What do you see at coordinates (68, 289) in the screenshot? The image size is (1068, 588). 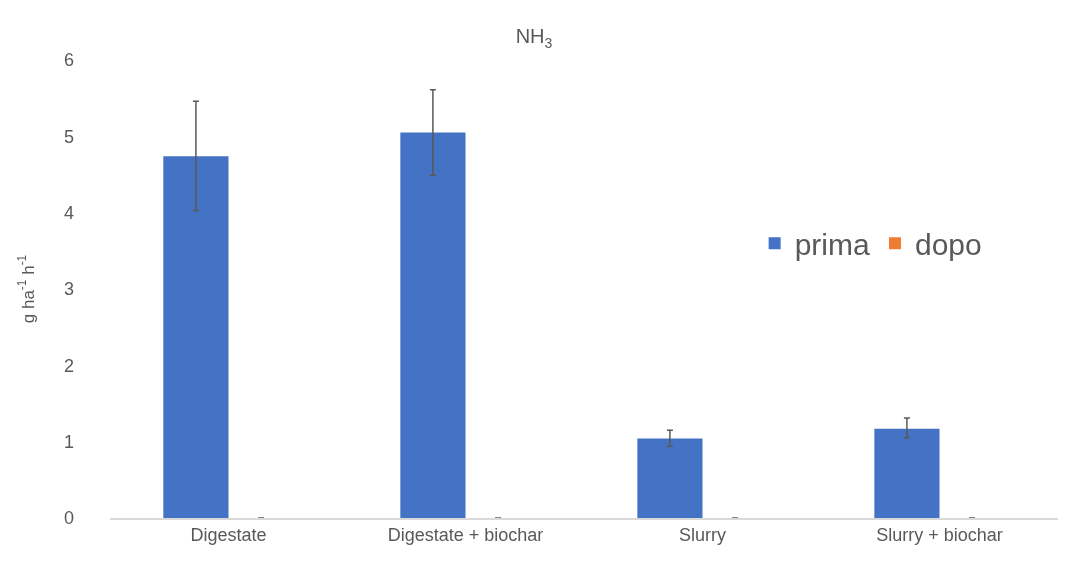 I see `y-tick-label: 3` at bounding box center [68, 289].